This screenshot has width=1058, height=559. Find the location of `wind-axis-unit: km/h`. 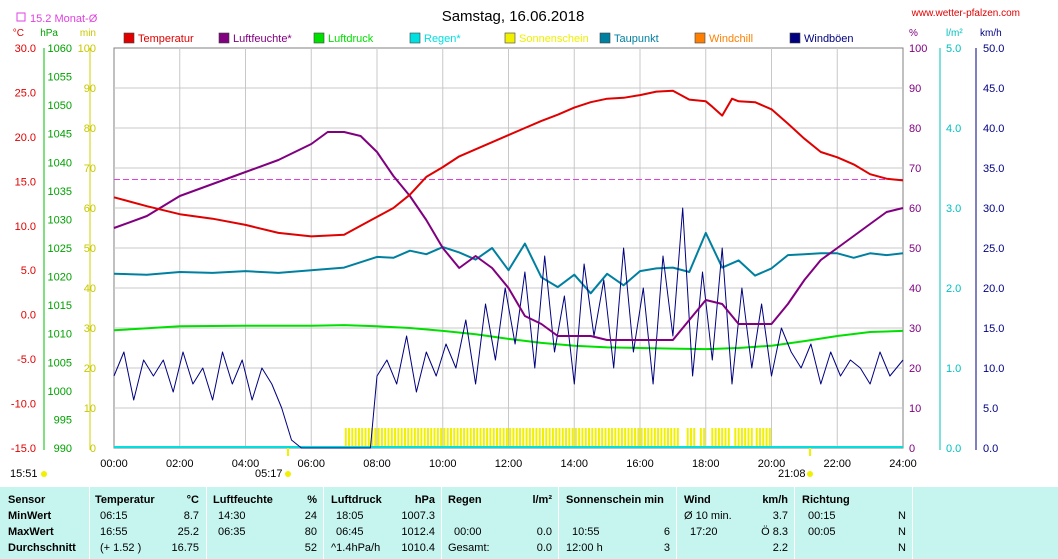

wind-axis-unit: km/h is located at coordinates (991, 33).